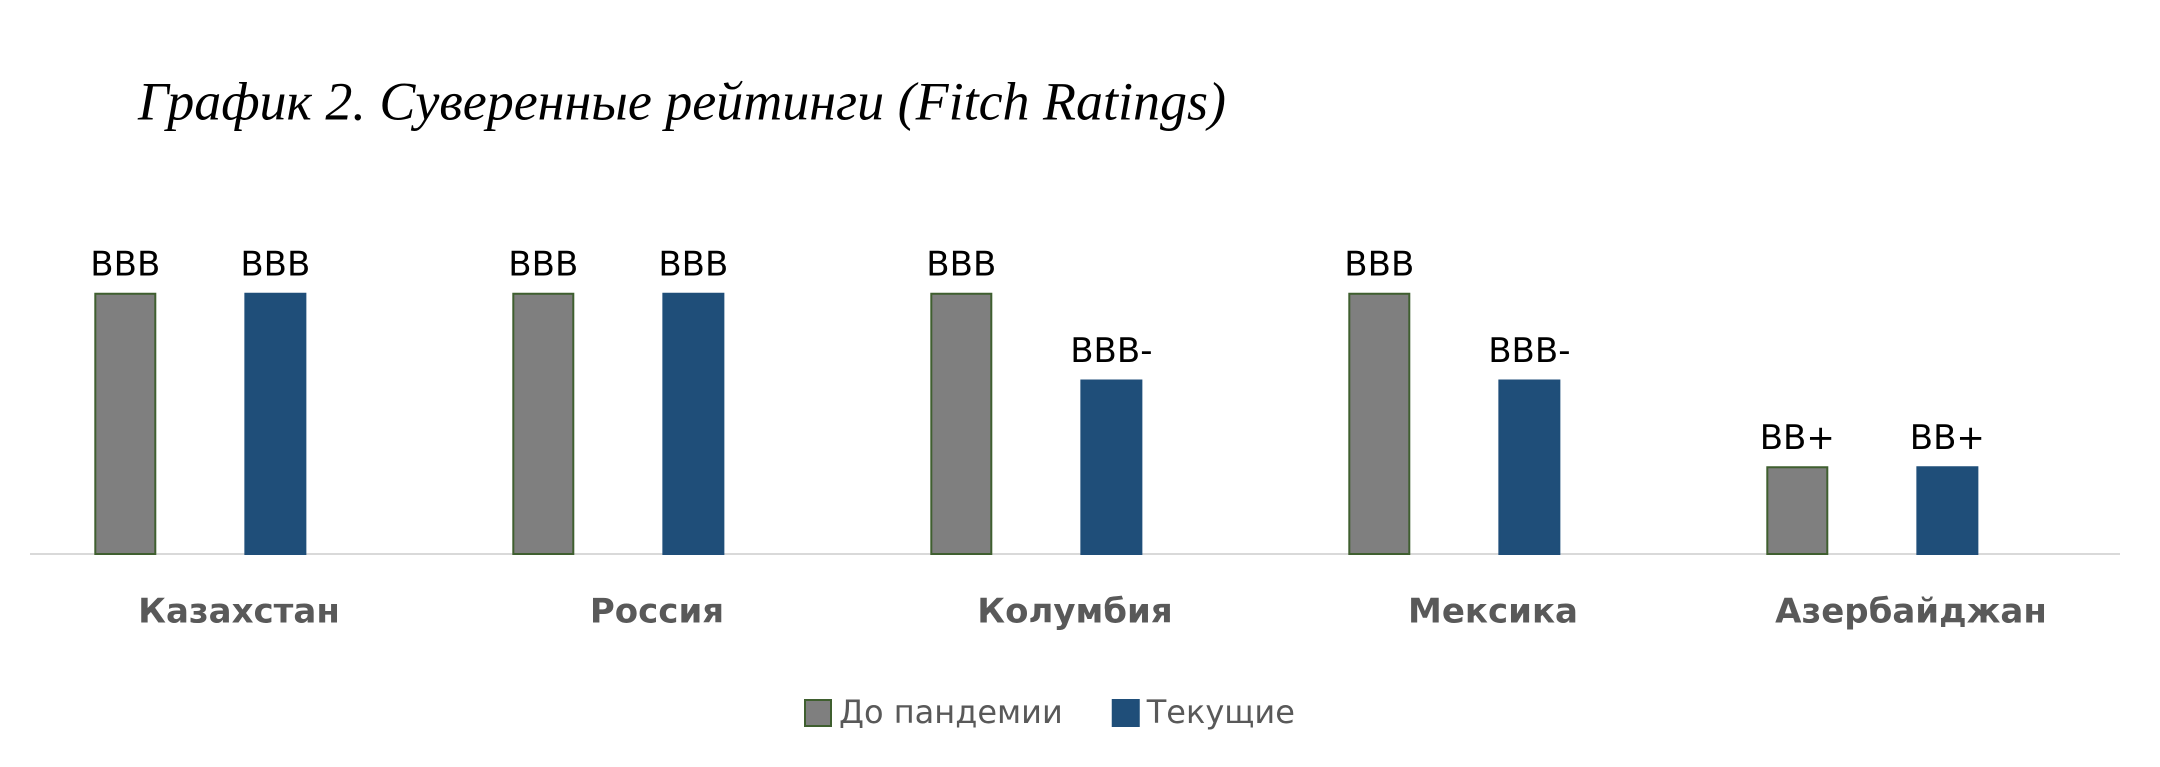 This screenshot has height=767, width=2160. Describe the element at coordinates (1074, 612) in the screenshot. I see `x-tick-label: Колумбия` at that location.